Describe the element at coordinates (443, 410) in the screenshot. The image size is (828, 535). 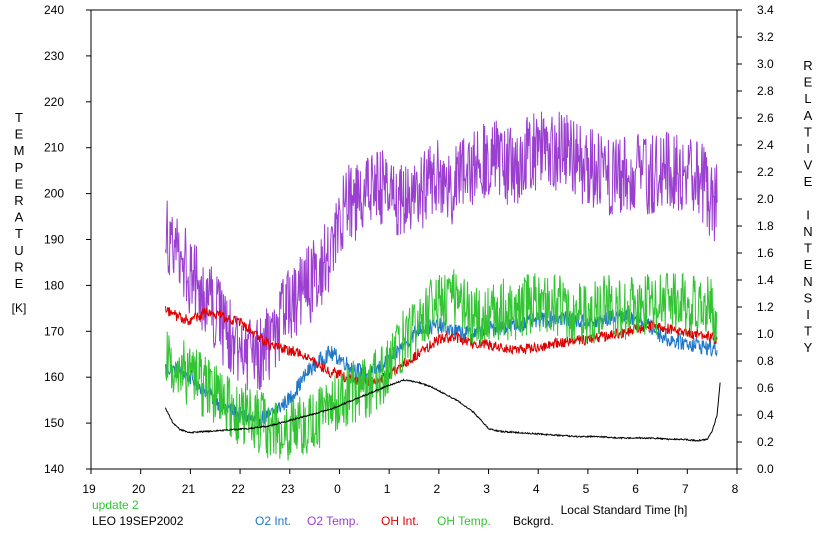
I see `series-line` at that location.